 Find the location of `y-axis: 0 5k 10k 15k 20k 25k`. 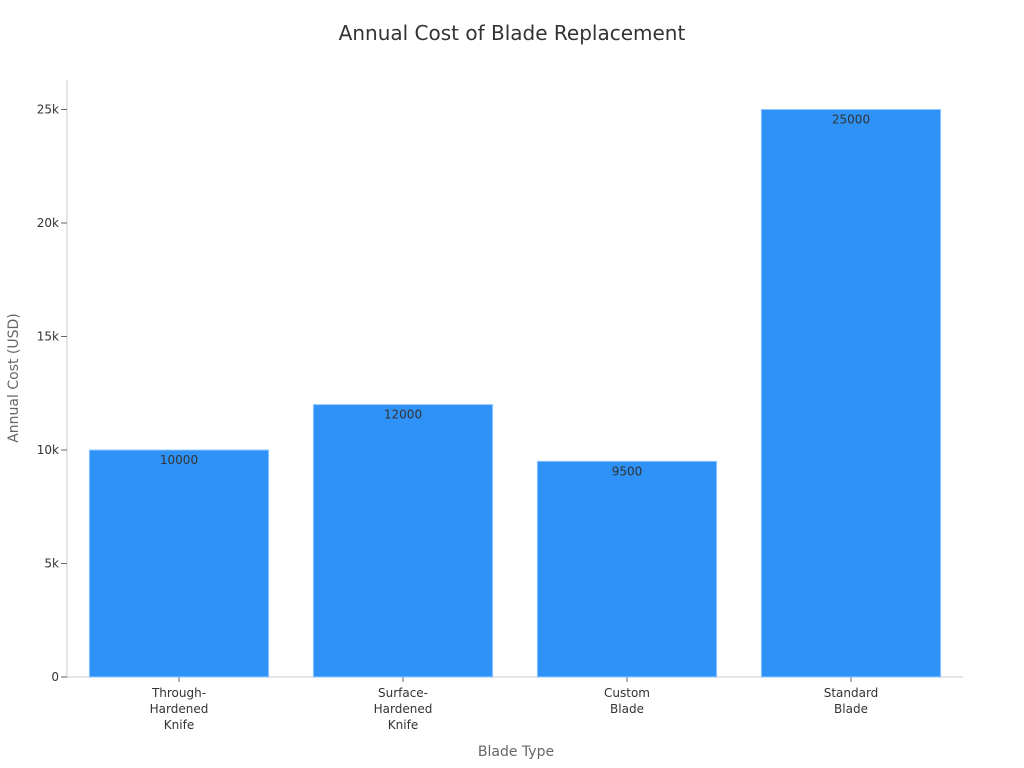

y-axis: 0 5k 10k 15k 20k 25k is located at coordinates (52, 382).